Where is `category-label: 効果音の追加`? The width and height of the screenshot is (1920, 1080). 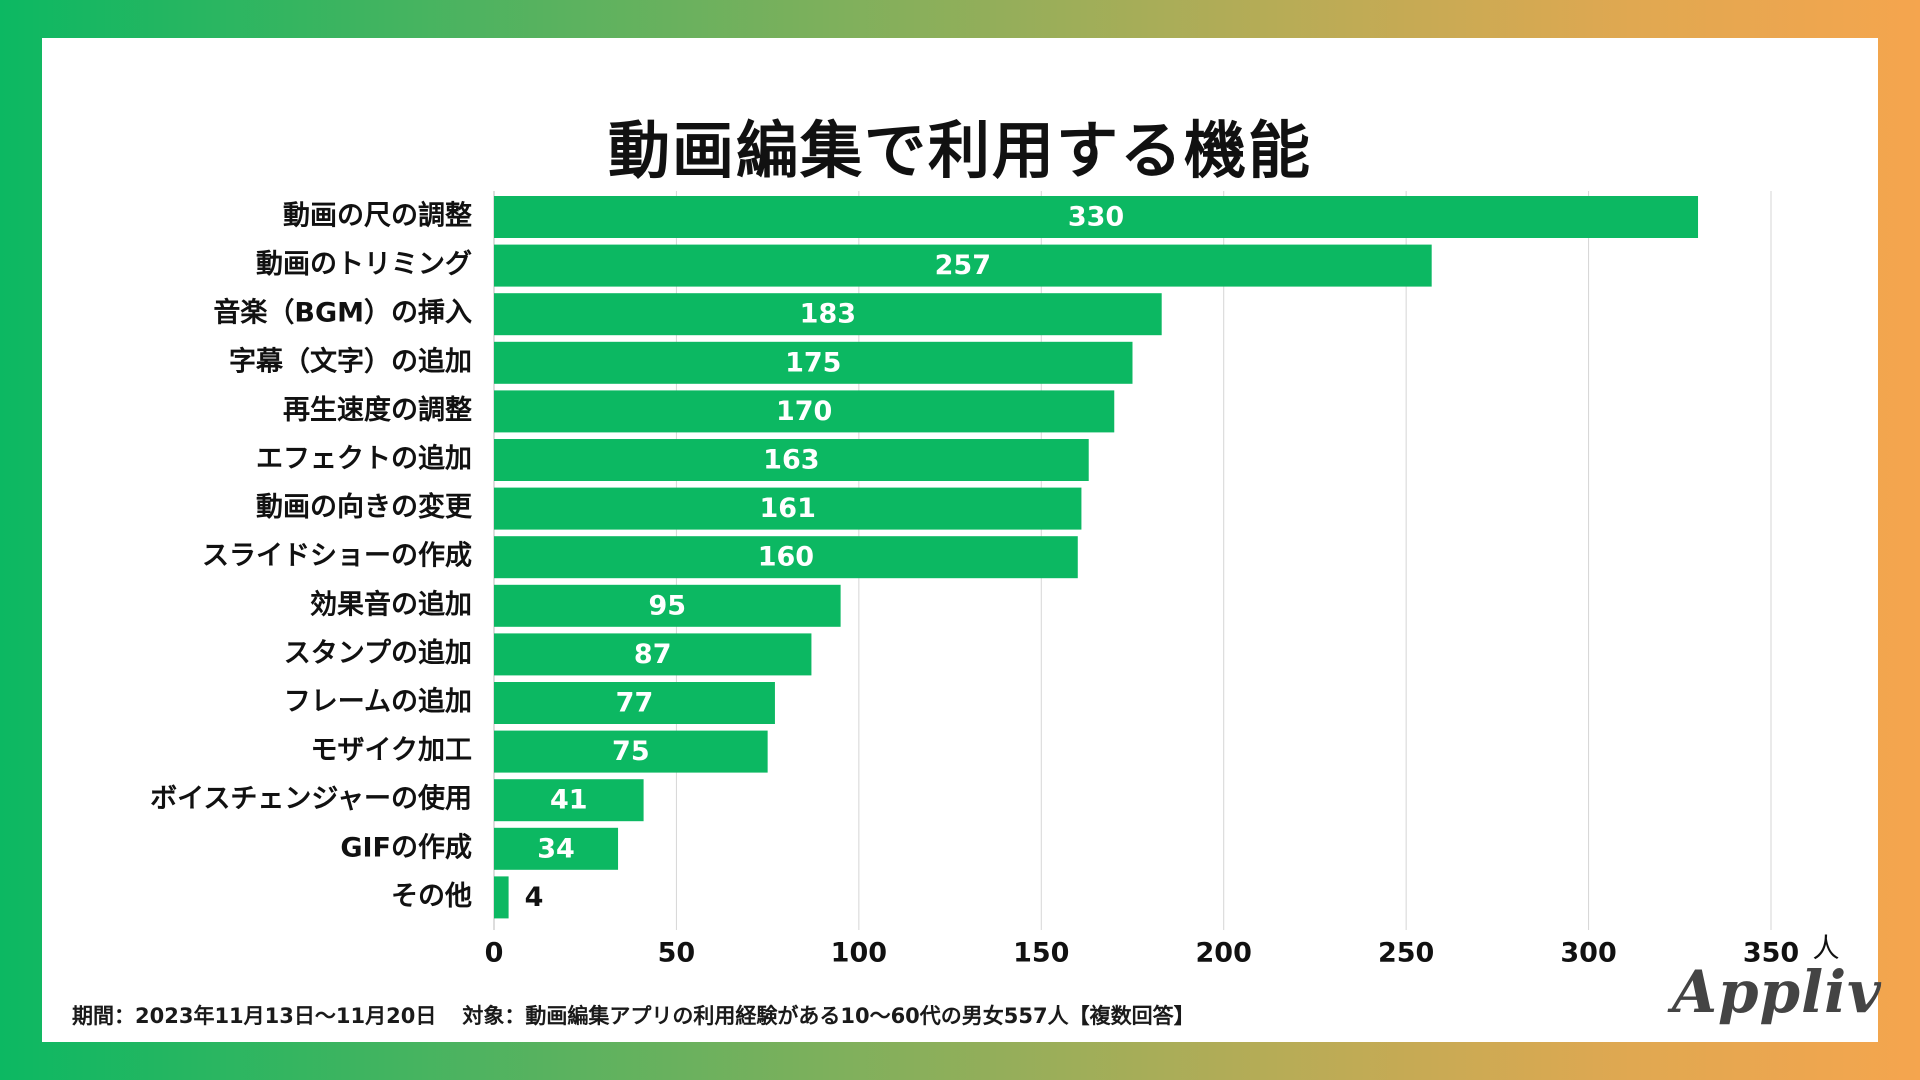 category-label: 効果音の追加 is located at coordinates (391, 604).